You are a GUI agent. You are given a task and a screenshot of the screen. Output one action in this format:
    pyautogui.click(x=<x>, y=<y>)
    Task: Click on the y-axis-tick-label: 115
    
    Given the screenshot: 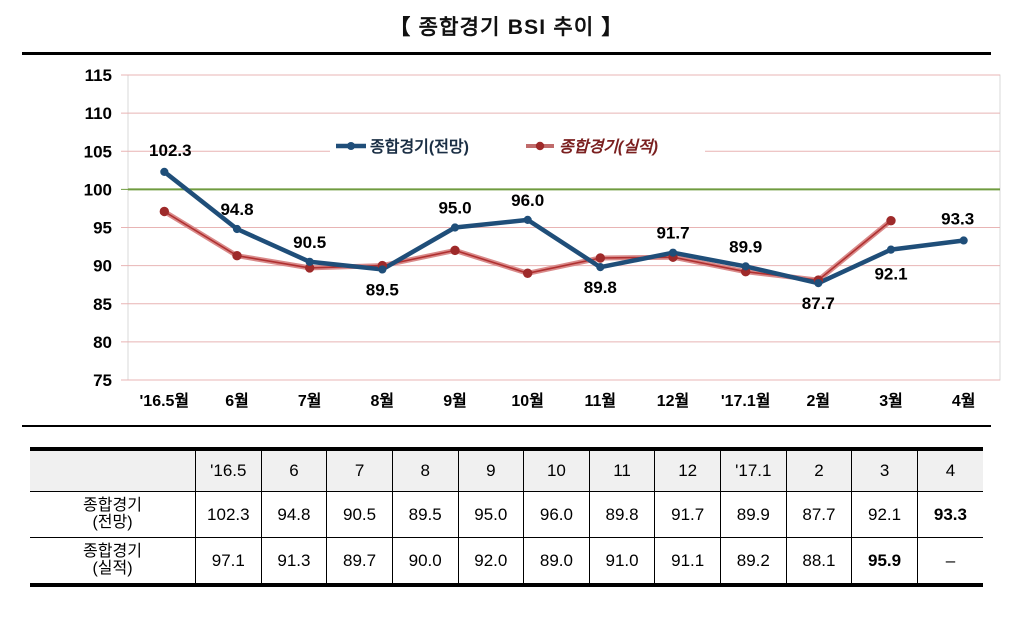 What is the action you would take?
    pyautogui.click(x=98, y=75)
    